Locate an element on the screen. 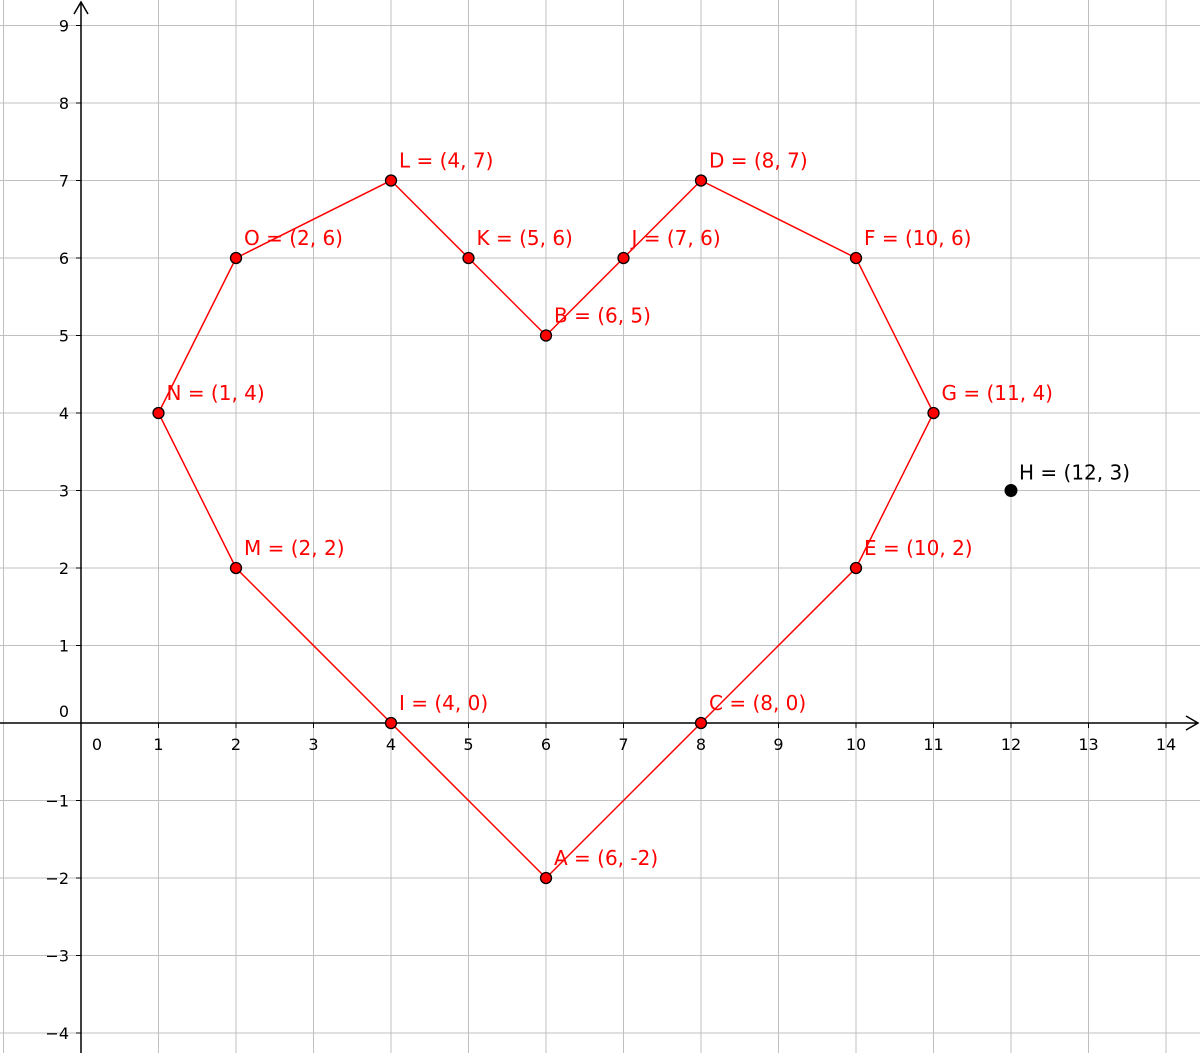 This screenshot has height=1053, width=1200. y-tick-label: −3 is located at coordinates (57, 956).